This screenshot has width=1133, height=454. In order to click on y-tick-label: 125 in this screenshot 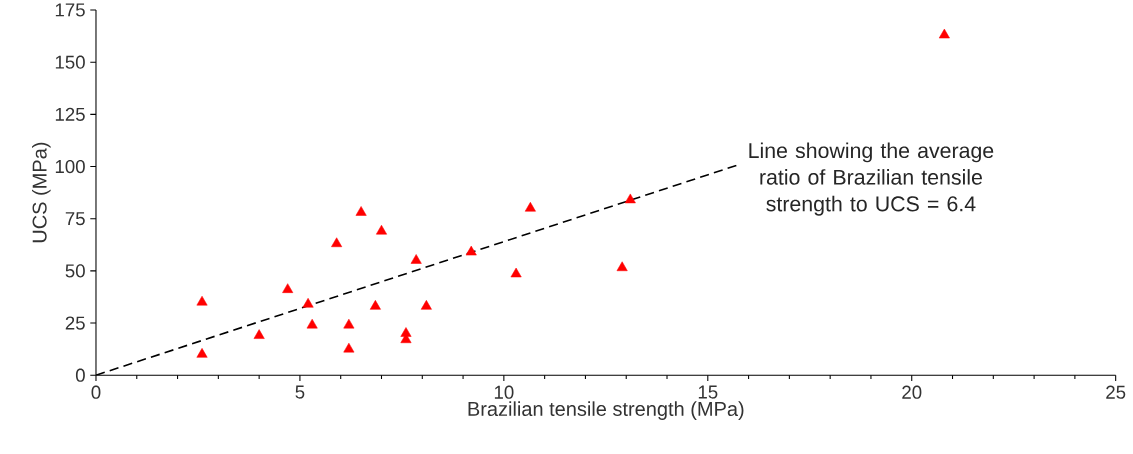, I will do `click(70, 114)`.